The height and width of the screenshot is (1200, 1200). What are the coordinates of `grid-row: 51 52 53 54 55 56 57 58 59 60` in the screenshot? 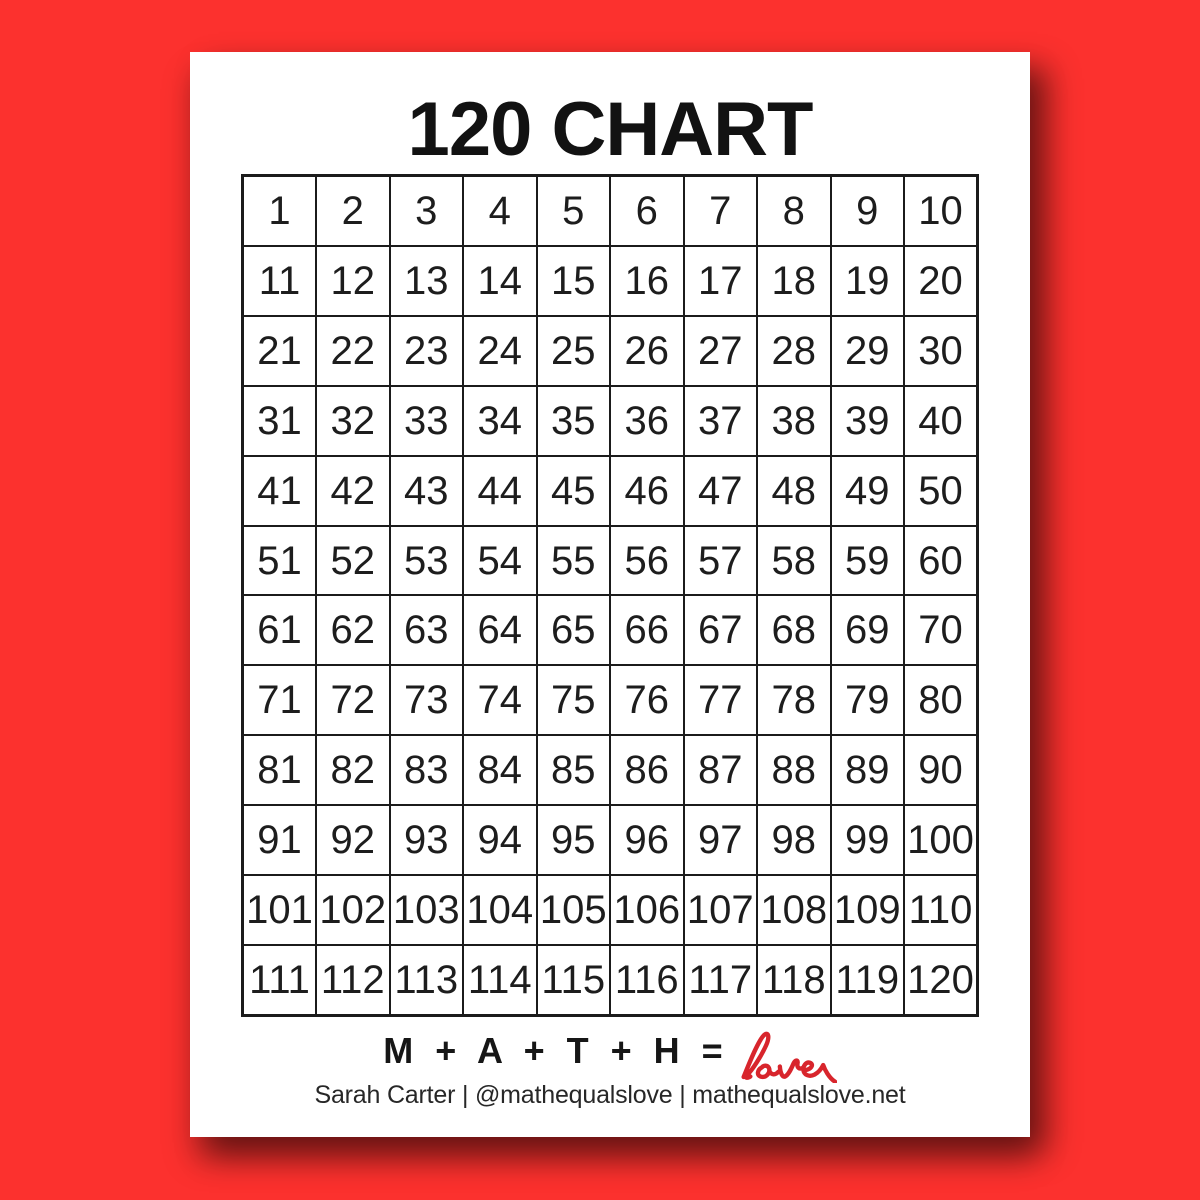 It's located at (610, 560).